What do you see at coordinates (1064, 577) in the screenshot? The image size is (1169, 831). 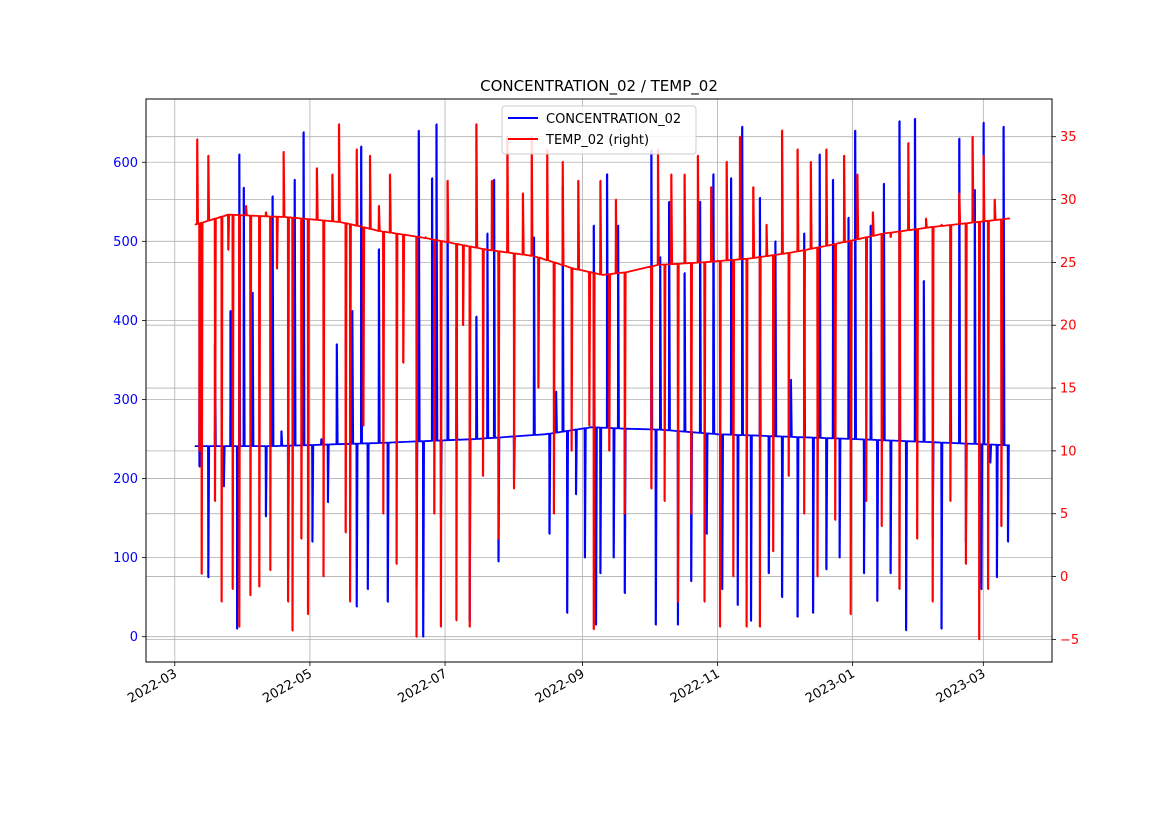 I see `y-right-tick-label: 0` at bounding box center [1064, 577].